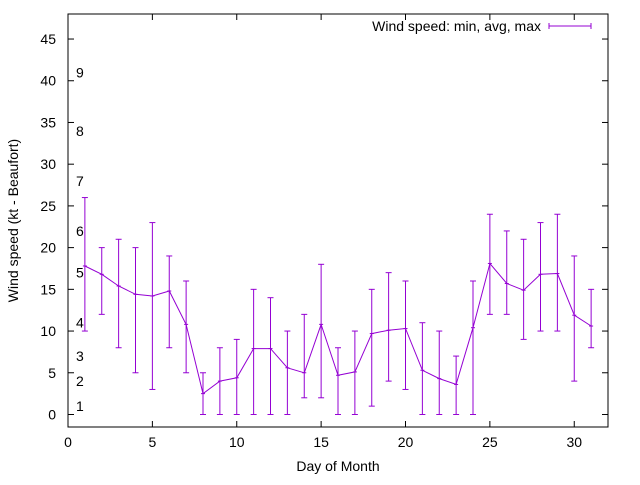 The height and width of the screenshot is (485, 640). Describe the element at coordinates (456, 26) in the screenshot. I see `legend-label: Wind speed: min, avg, max` at that location.